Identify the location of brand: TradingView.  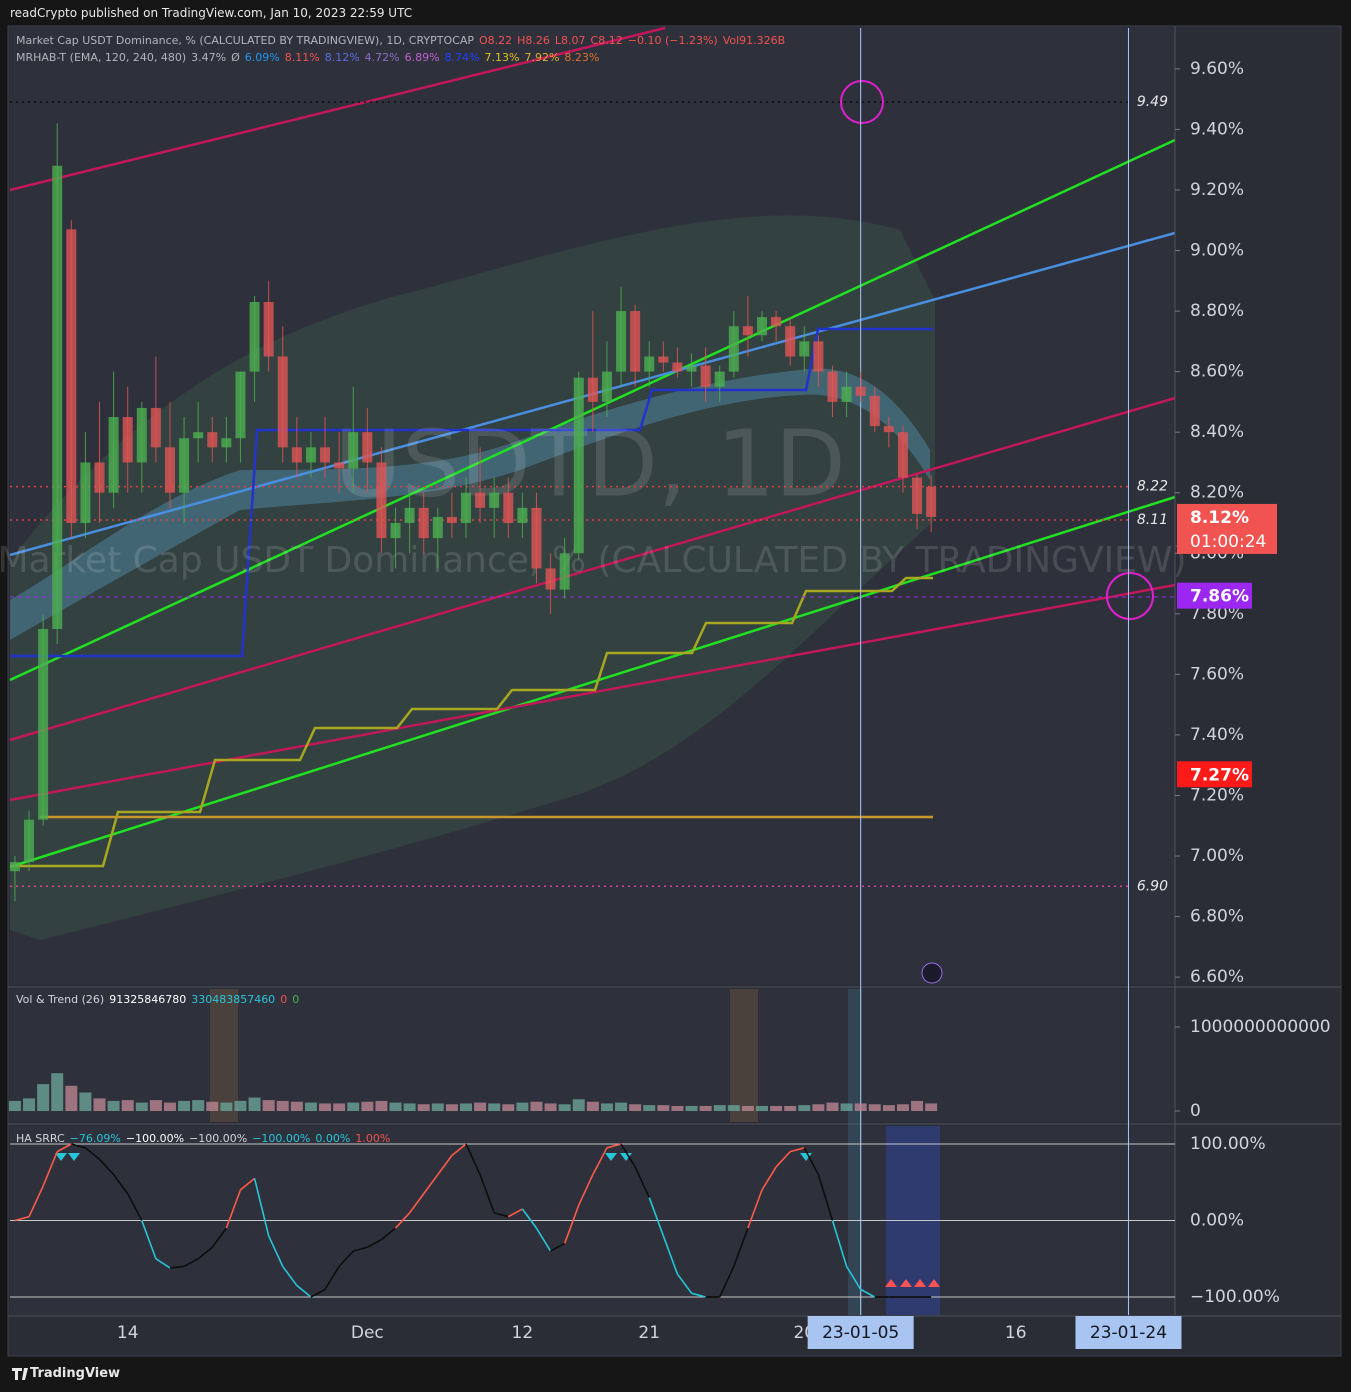
(75, 1373).